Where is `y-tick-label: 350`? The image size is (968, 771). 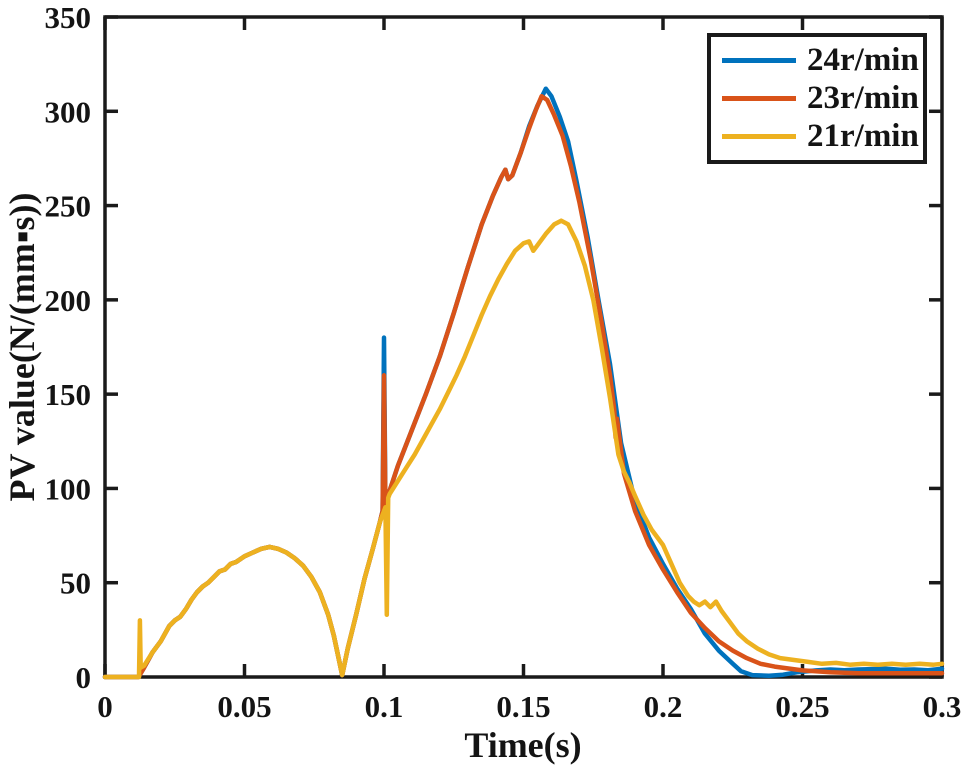
y-tick-label: 350 is located at coordinates (68, 17).